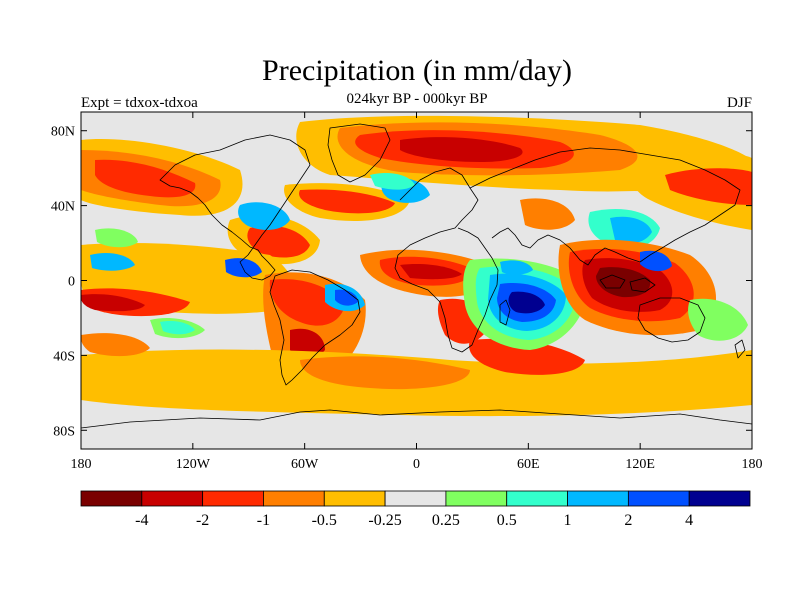 This screenshot has width=800, height=600. I want to click on x-tick-label: 60E, so click(528, 464).